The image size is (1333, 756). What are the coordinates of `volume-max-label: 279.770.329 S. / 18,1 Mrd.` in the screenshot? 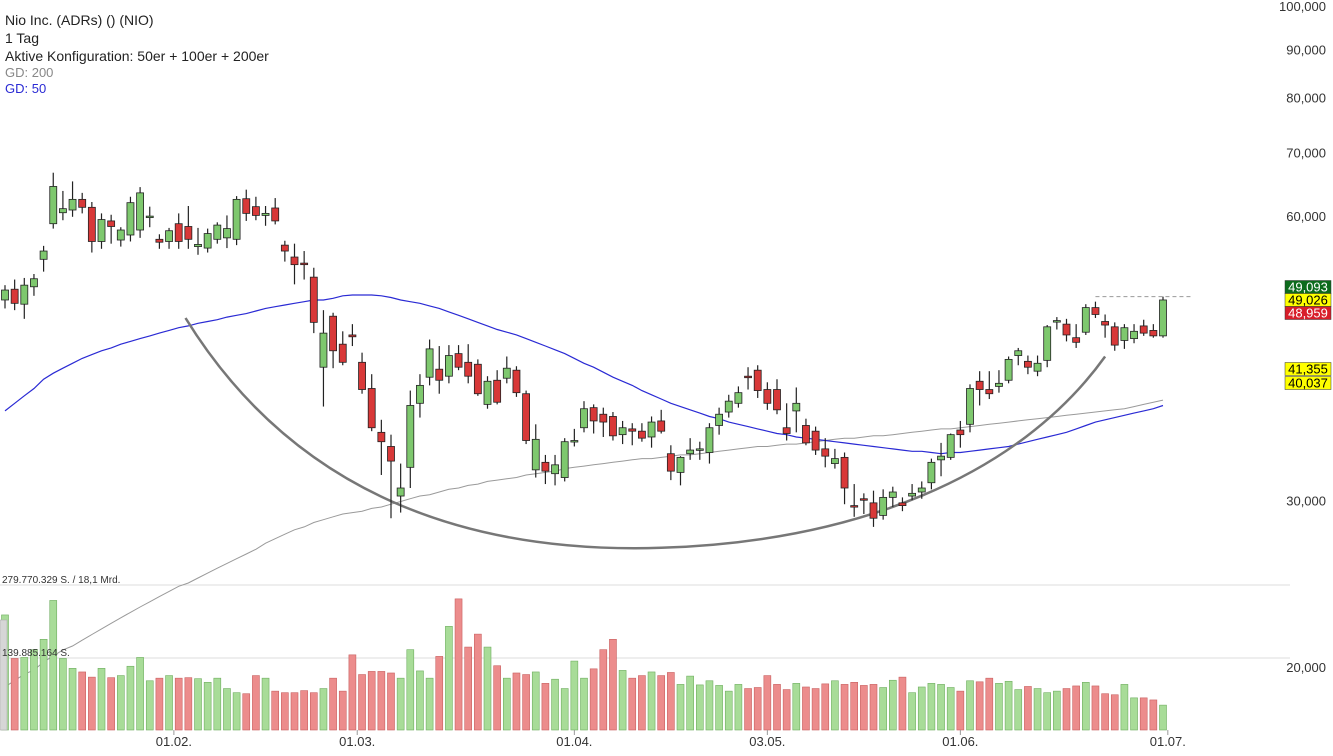 It's located at (61, 580).